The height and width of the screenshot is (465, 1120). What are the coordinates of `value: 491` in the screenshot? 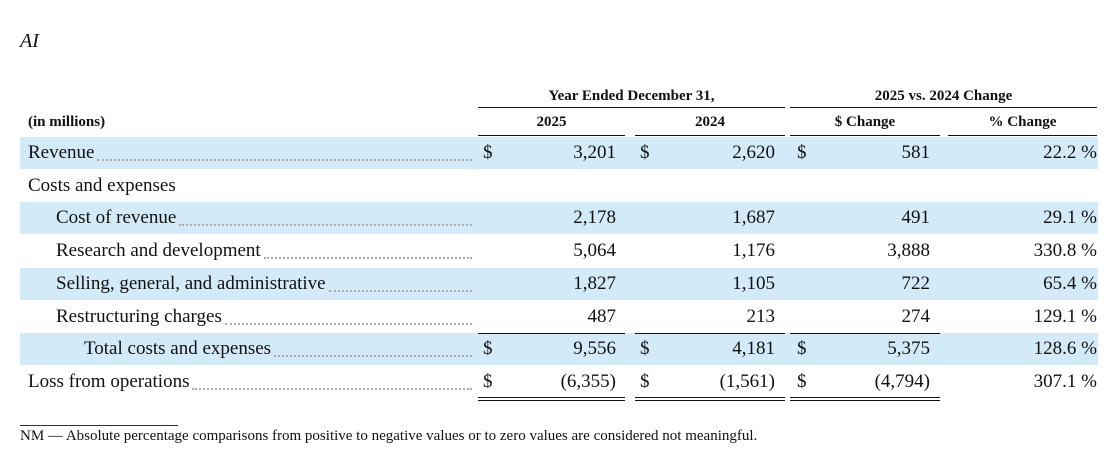 It's located at (916, 218).